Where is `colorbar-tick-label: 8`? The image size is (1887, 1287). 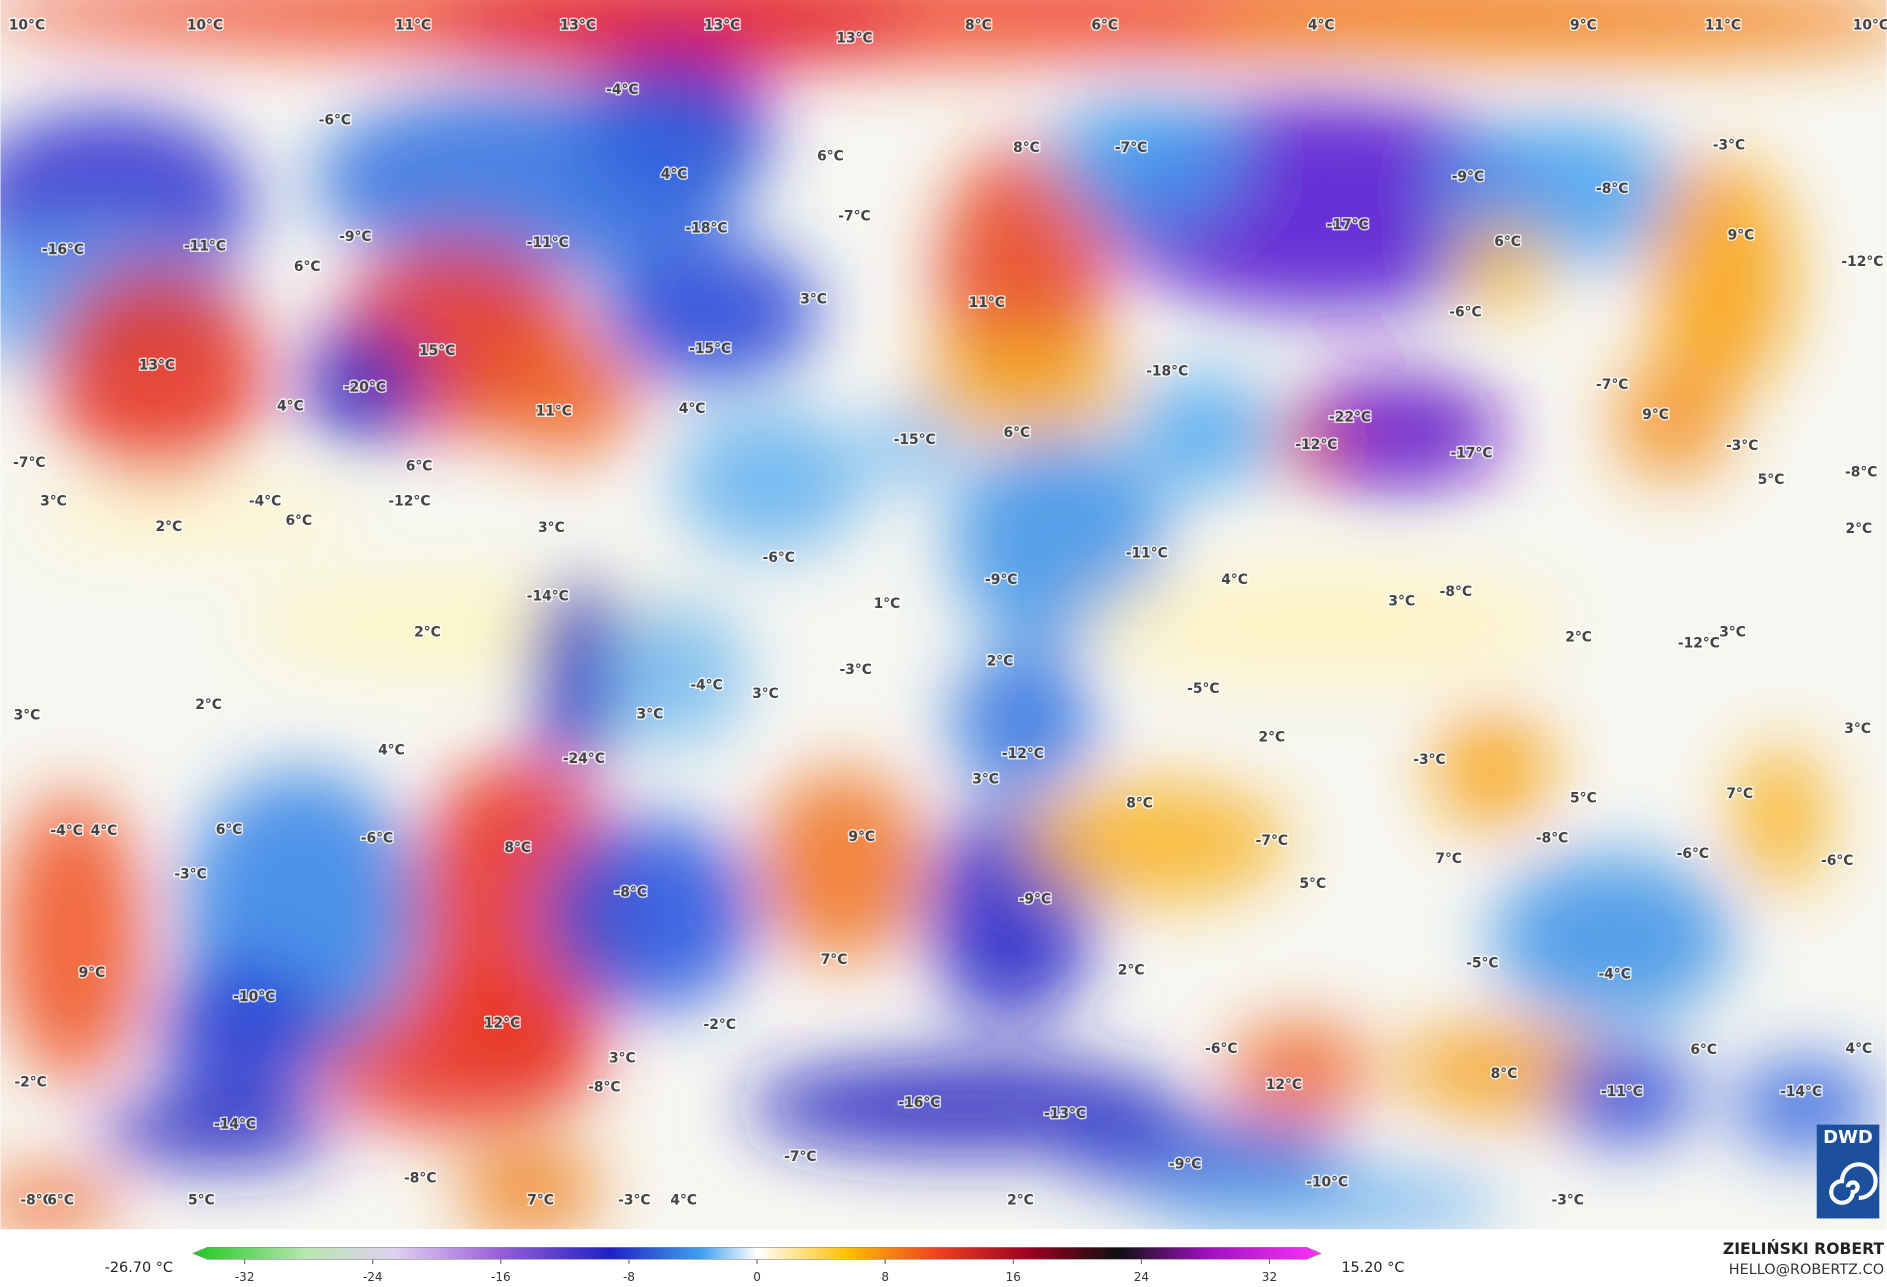
colorbar-tick-label: 8 is located at coordinates (885, 1277).